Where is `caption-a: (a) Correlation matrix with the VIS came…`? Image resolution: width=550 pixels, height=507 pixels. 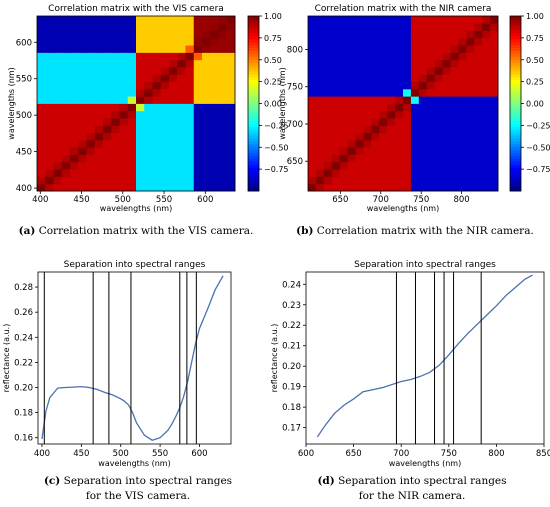
caption-a: (a) Correlation matrix with the VIS came… is located at coordinates (136, 231).